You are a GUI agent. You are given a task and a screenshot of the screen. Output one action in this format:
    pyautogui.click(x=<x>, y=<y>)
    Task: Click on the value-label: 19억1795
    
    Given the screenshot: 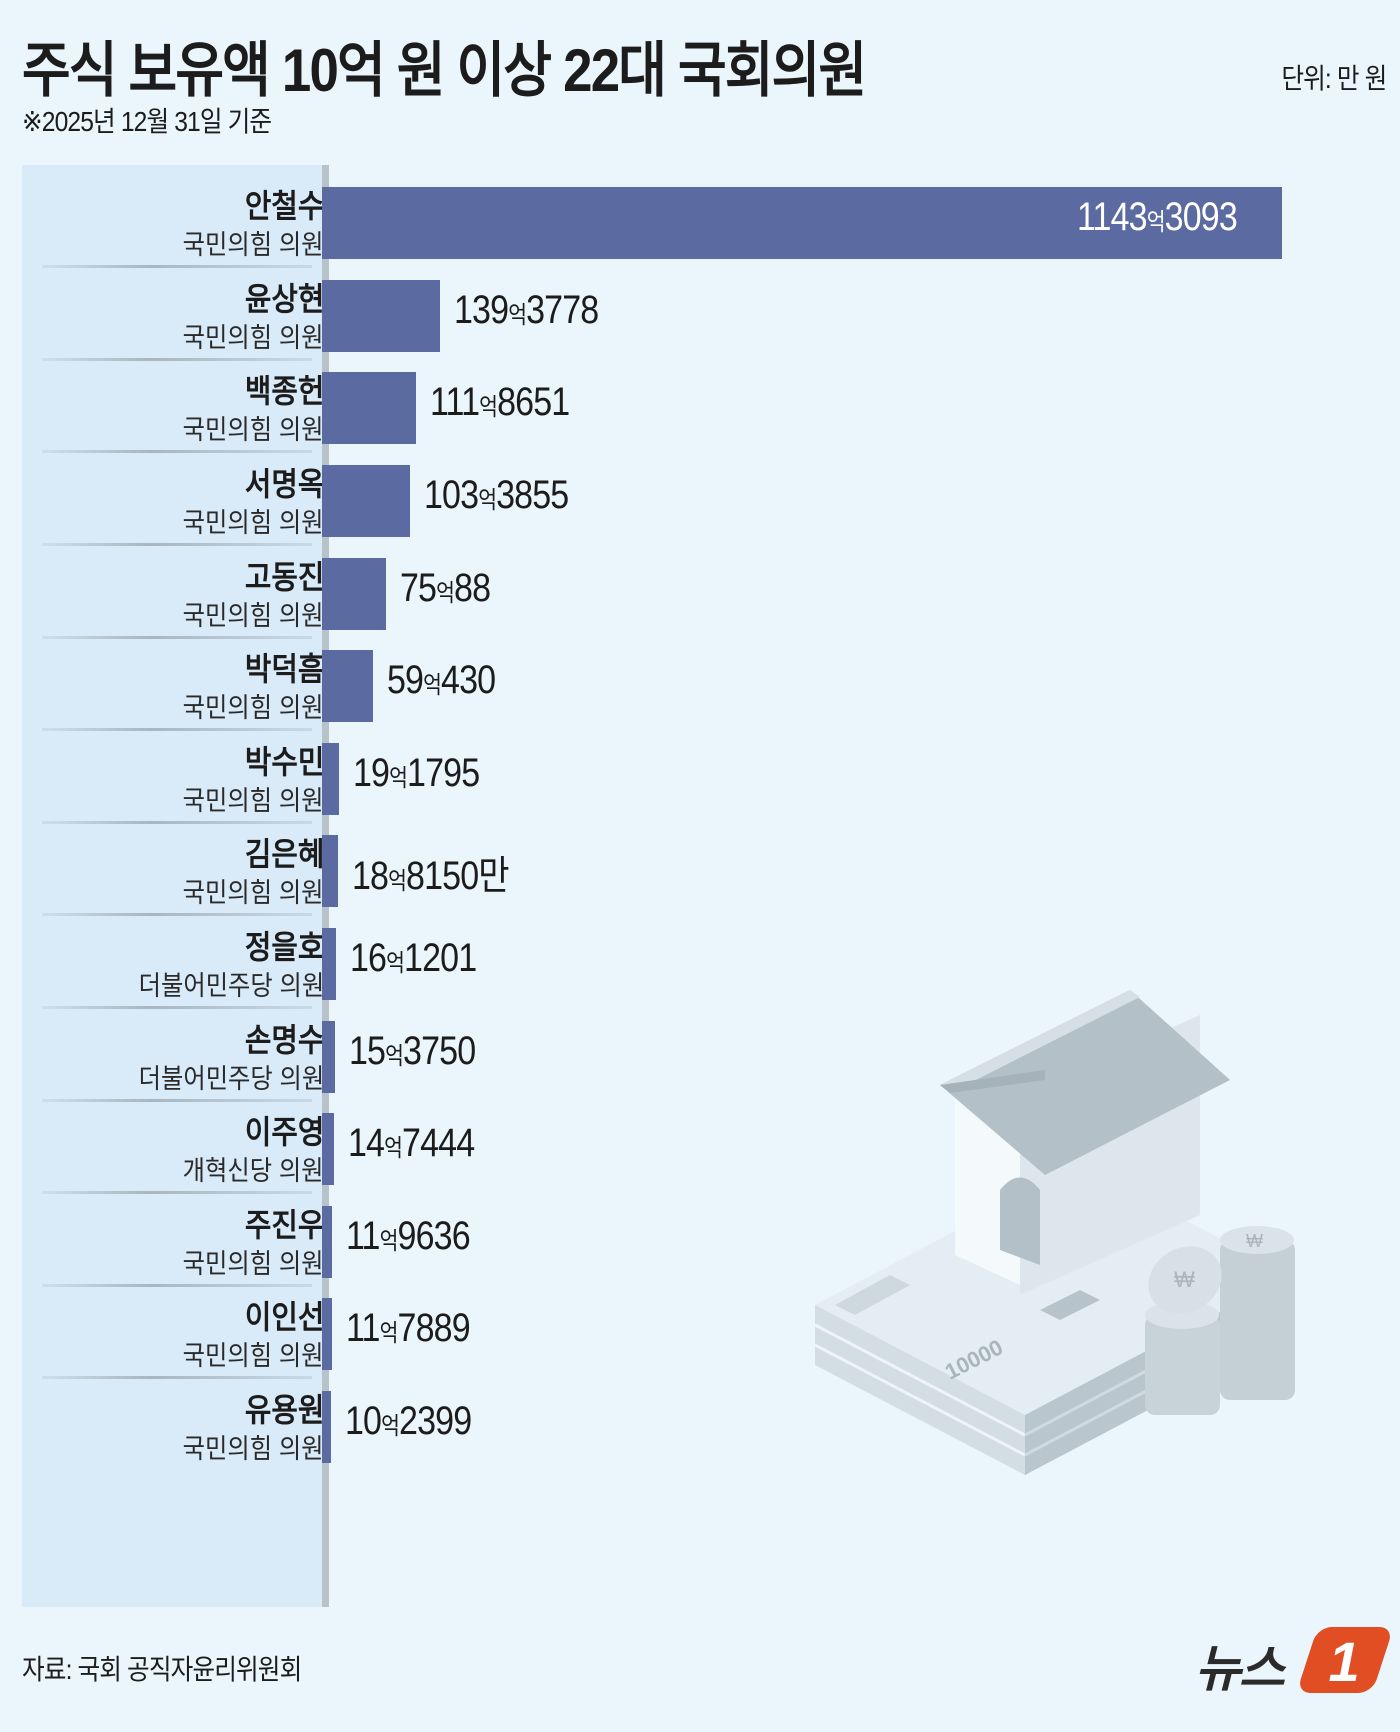 What is the action you would take?
    pyautogui.click(x=416, y=773)
    